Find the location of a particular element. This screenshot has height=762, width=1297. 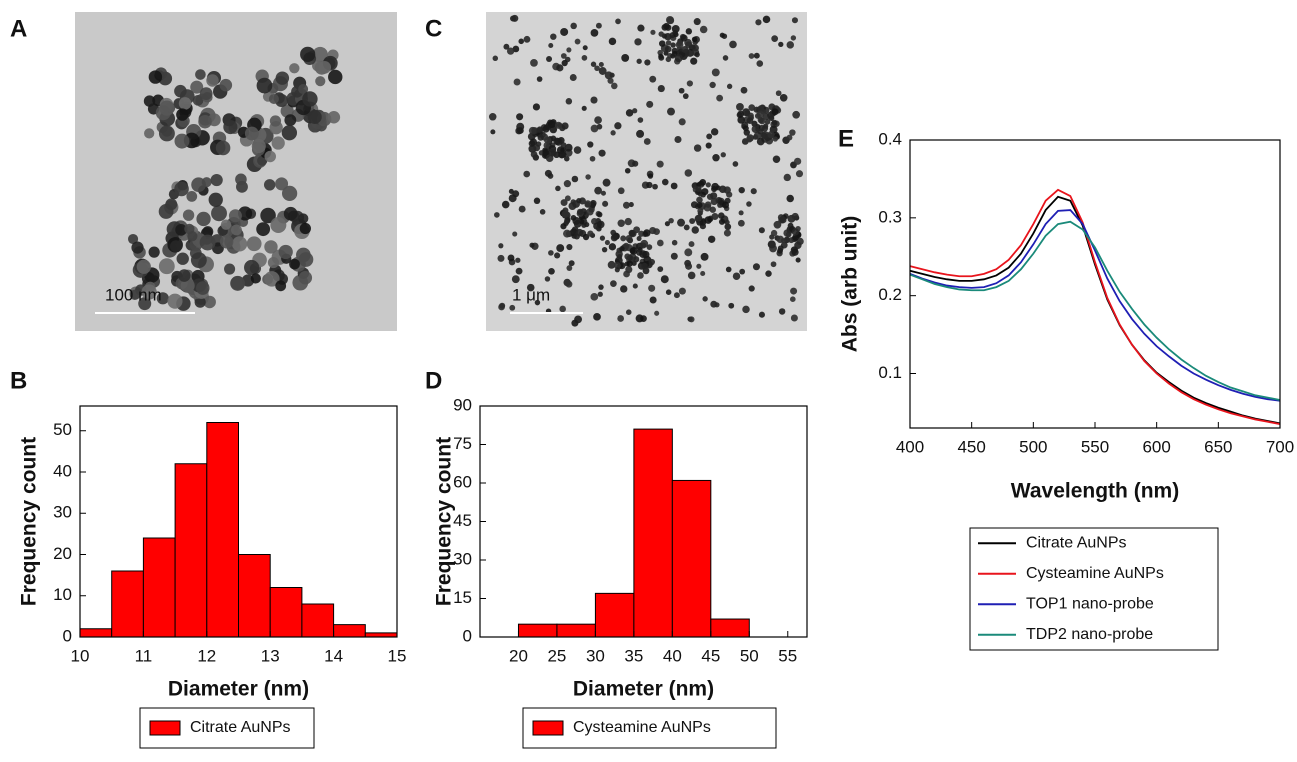

x-tick-label: 40 is located at coordinates (672, 655).